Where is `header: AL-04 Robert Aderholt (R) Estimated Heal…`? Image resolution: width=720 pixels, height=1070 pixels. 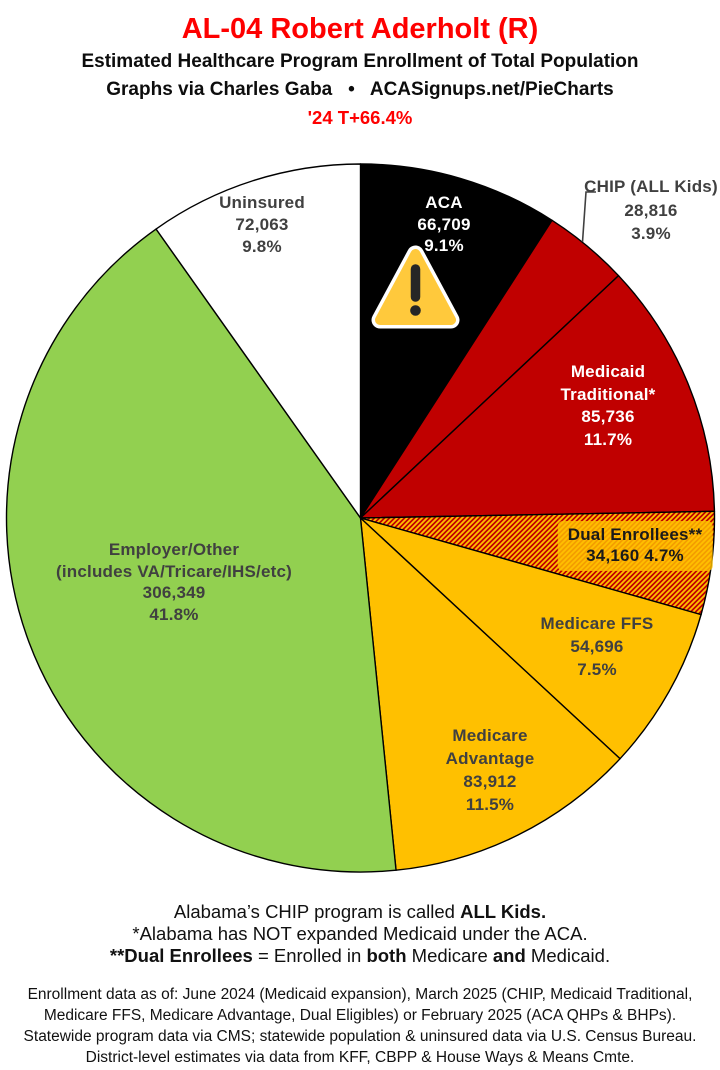
header: AL-04 Robert Aderholt (R) Estimated Heal… is located at coordinates (360, 66).